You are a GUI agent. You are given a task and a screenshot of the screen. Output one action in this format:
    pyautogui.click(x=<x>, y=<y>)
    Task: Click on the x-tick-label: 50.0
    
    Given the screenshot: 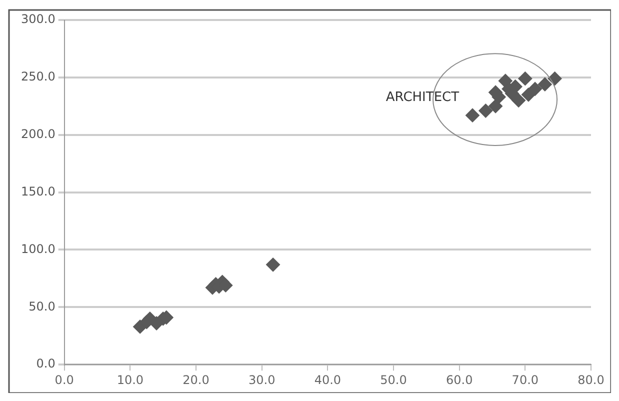 What is the action you would take?
    pyautogui.click(x=393, y=379)
    